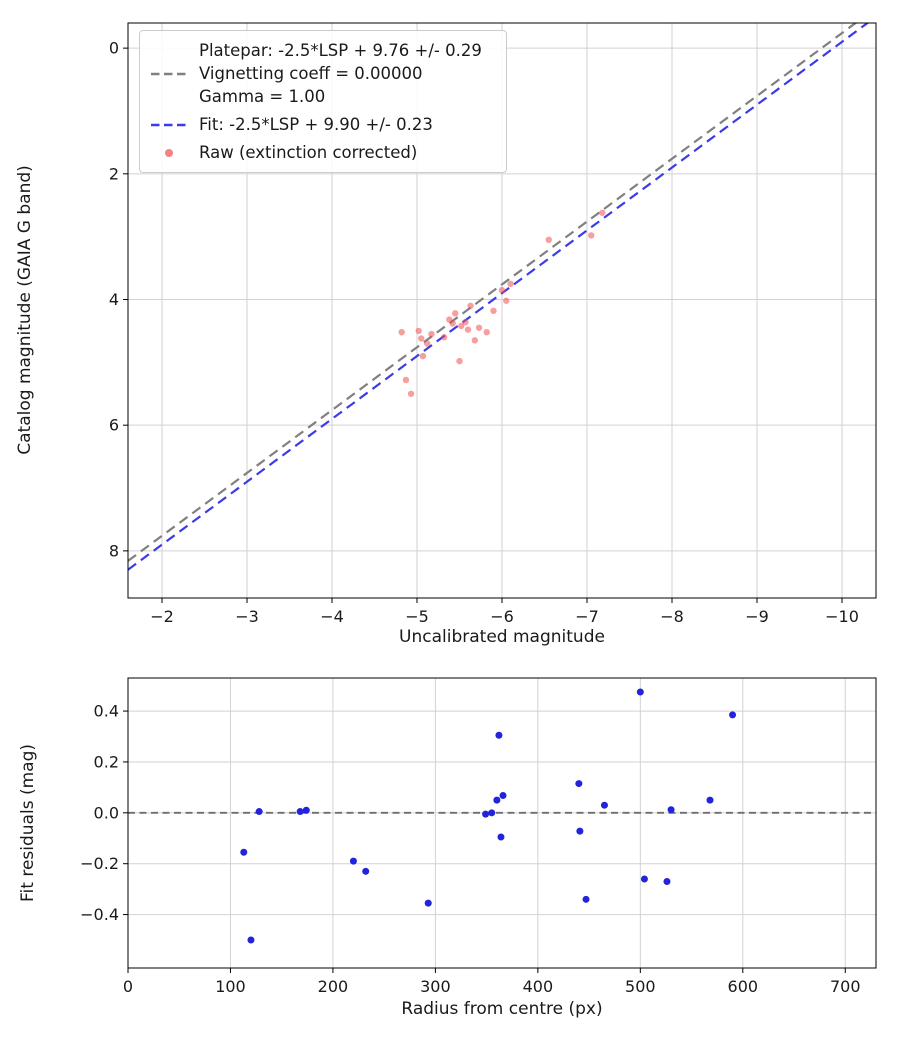 This screenshot has width=900, height=1050. What do you see at coordinates (501, 1009) in the screenshot?
I see `bottom-xaxis-label: Radius from centre (px)` at bounding box center [501, 1009].